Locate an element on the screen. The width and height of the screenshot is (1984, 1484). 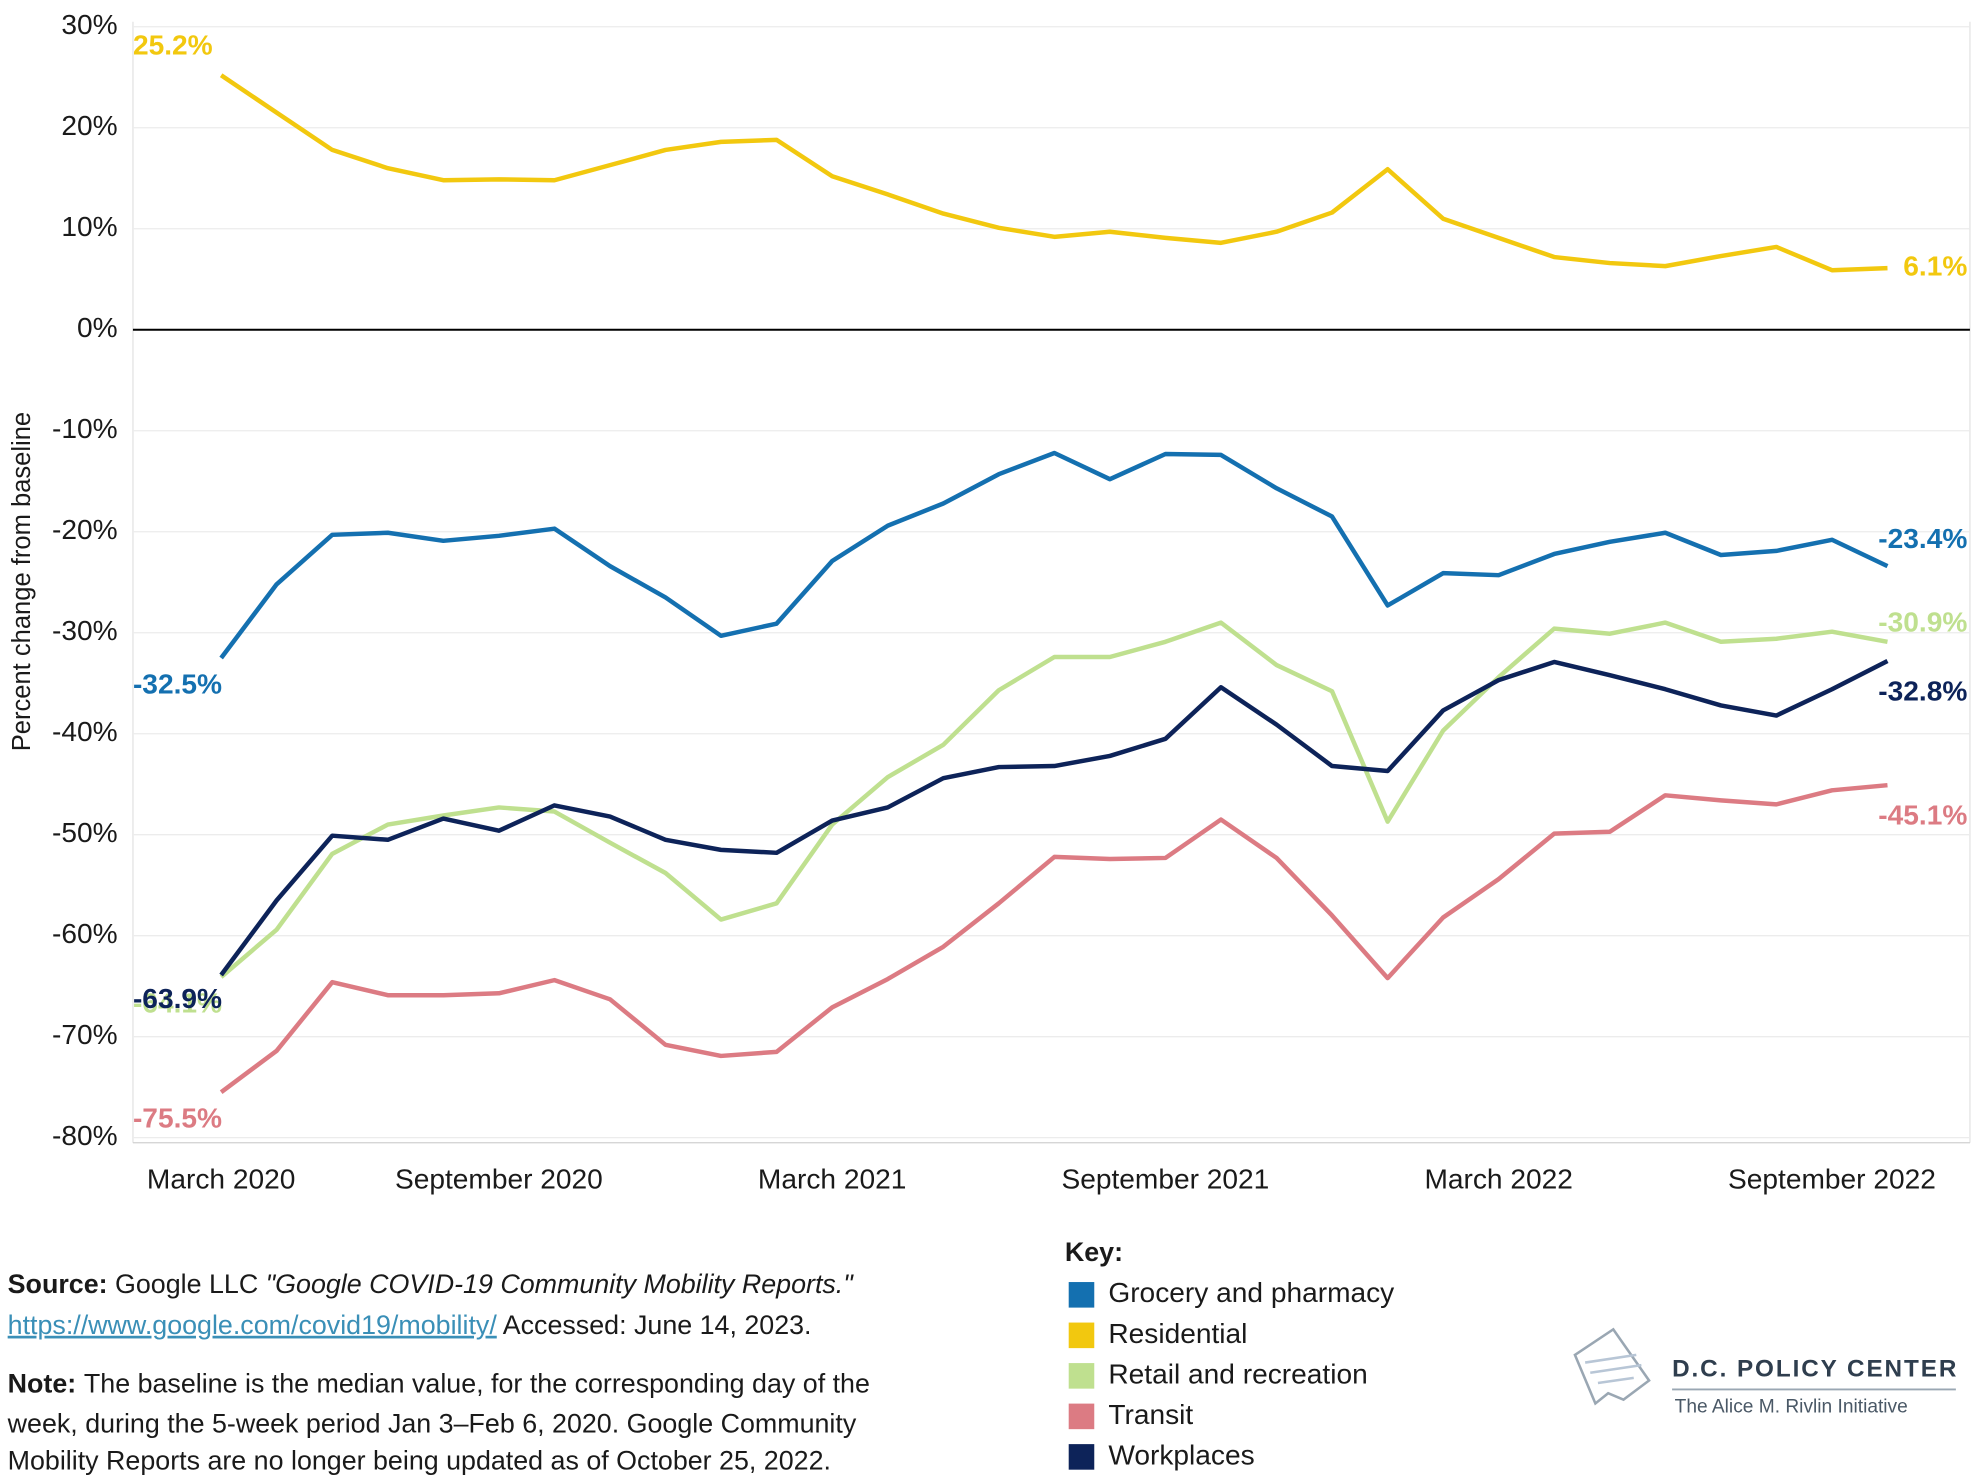
source-link: https://www.google.com/covid19/mobility/ is located at coordinates (253, 1325).